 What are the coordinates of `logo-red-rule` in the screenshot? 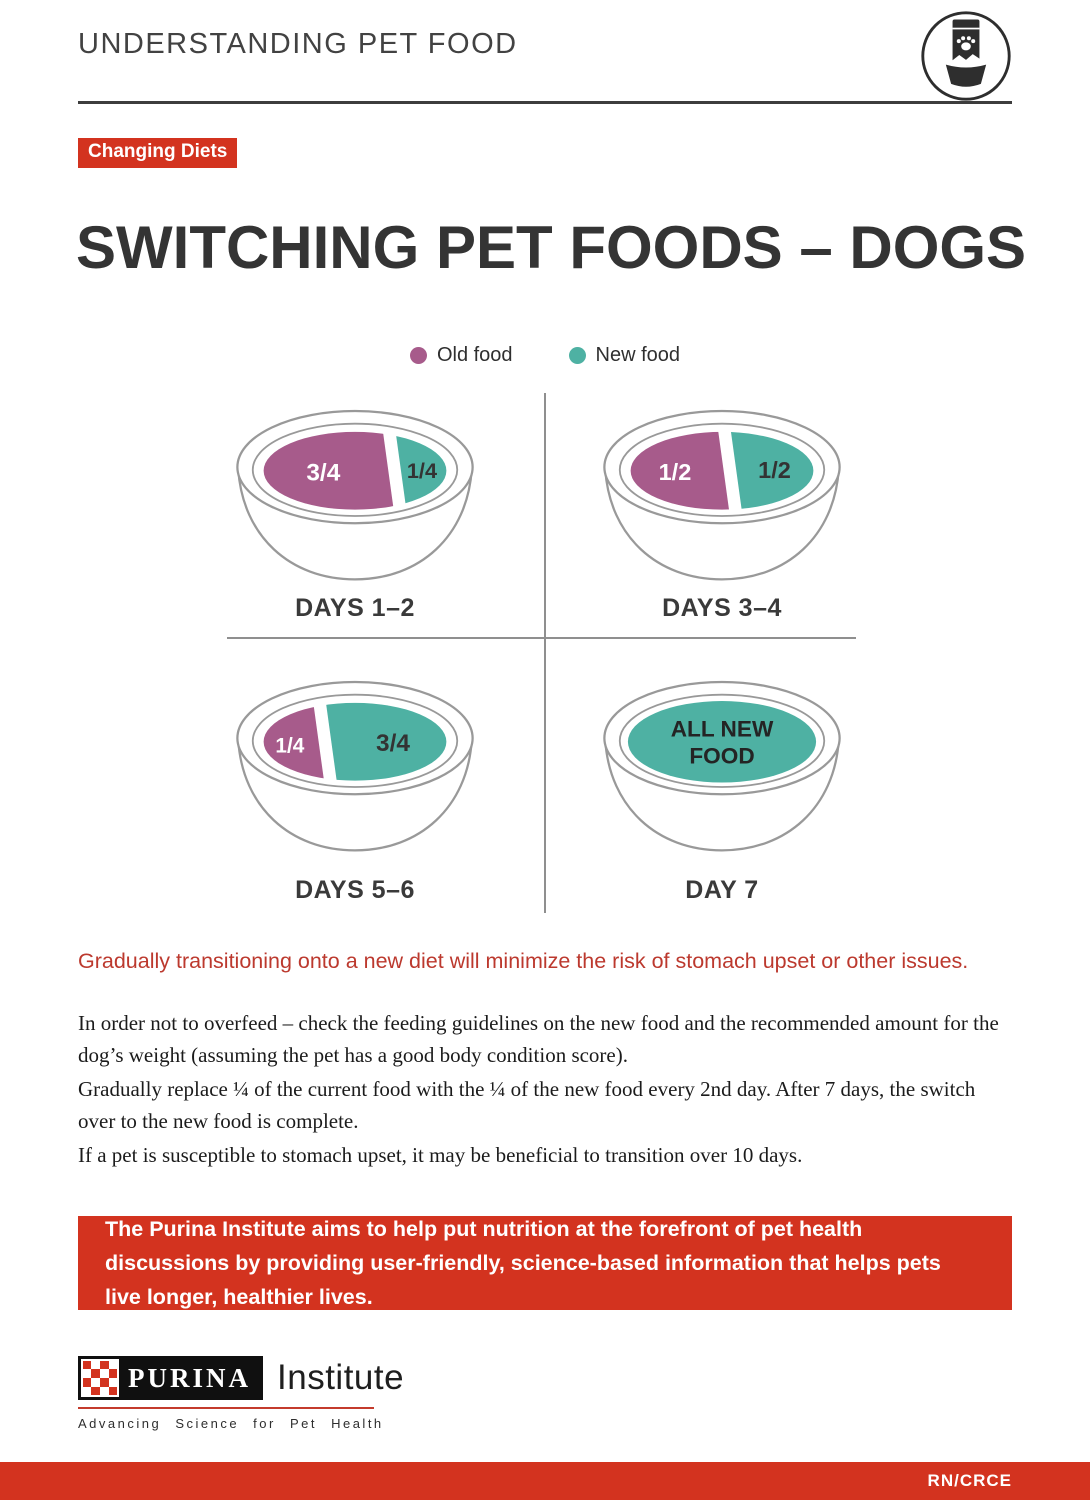 It's located at (226, 1408).